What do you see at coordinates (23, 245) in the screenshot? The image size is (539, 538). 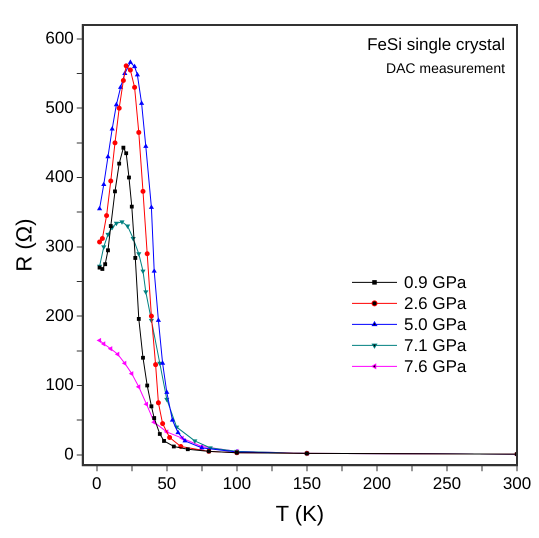 I see `y-axis-title: R (Ω)` at bounding box center [23, 245].